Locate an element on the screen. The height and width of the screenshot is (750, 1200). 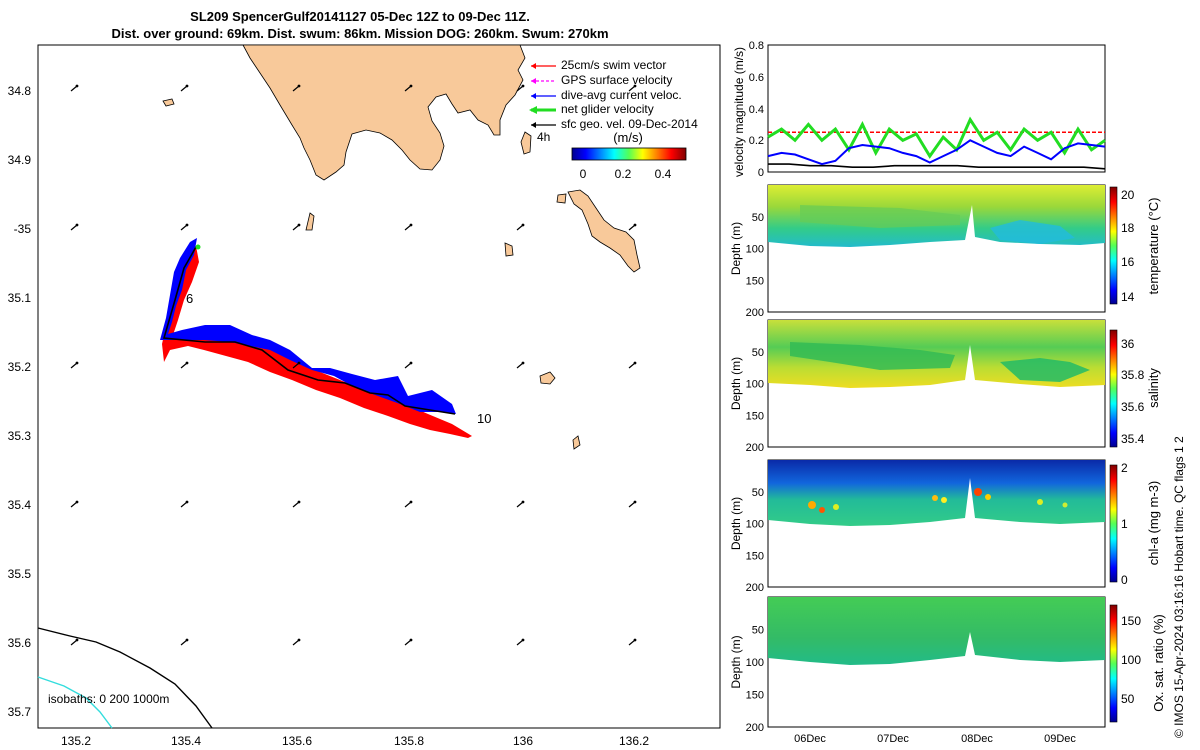
isobath-label: isobaths: 0 200 1000m is located at coordinates (108, 699).